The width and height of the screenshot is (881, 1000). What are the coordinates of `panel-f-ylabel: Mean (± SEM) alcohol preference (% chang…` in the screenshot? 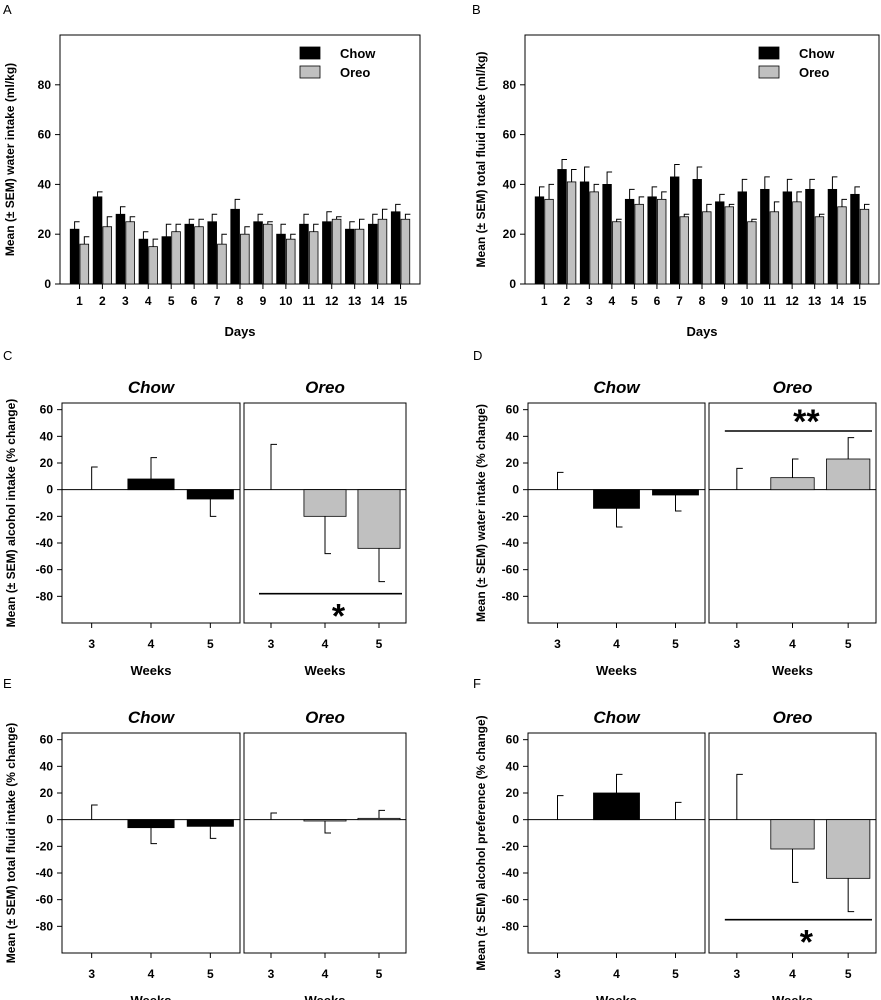 It's located at (481, 842).